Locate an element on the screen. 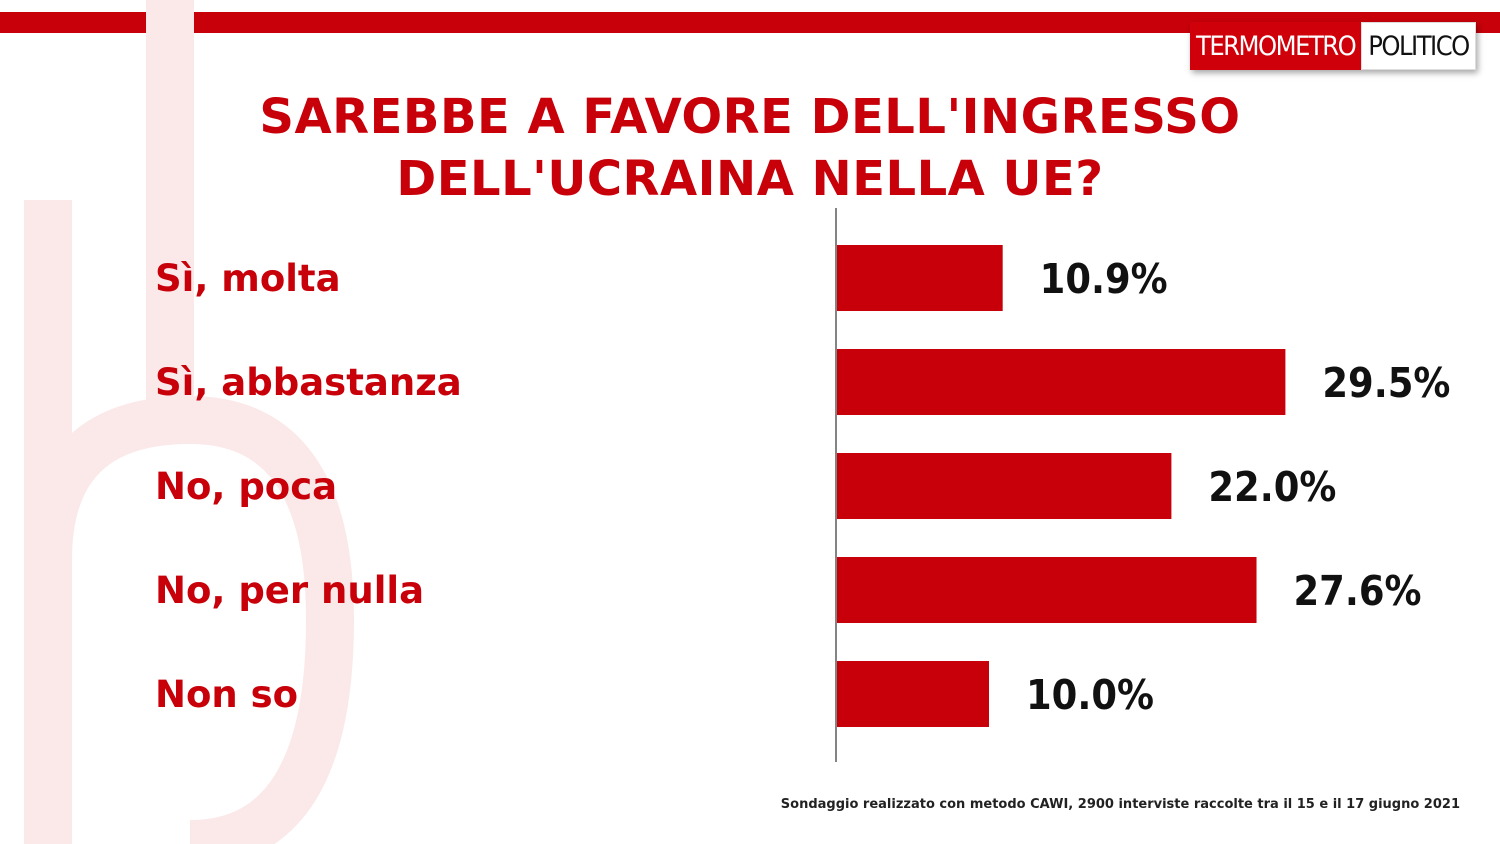  value-label: 10.0% is located at coordinates (1090, 695).